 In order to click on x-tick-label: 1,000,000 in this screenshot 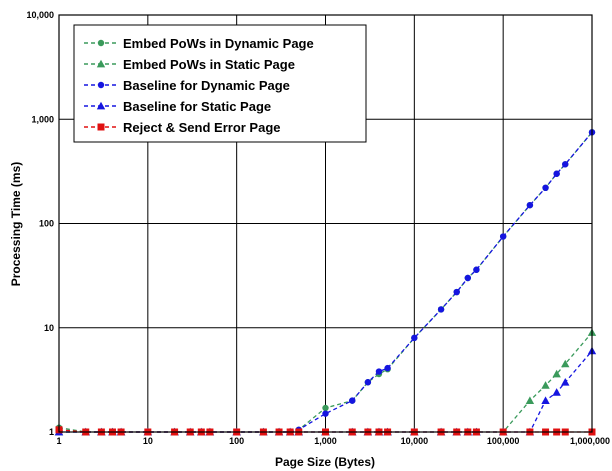, I will do `click(590, 441)`.